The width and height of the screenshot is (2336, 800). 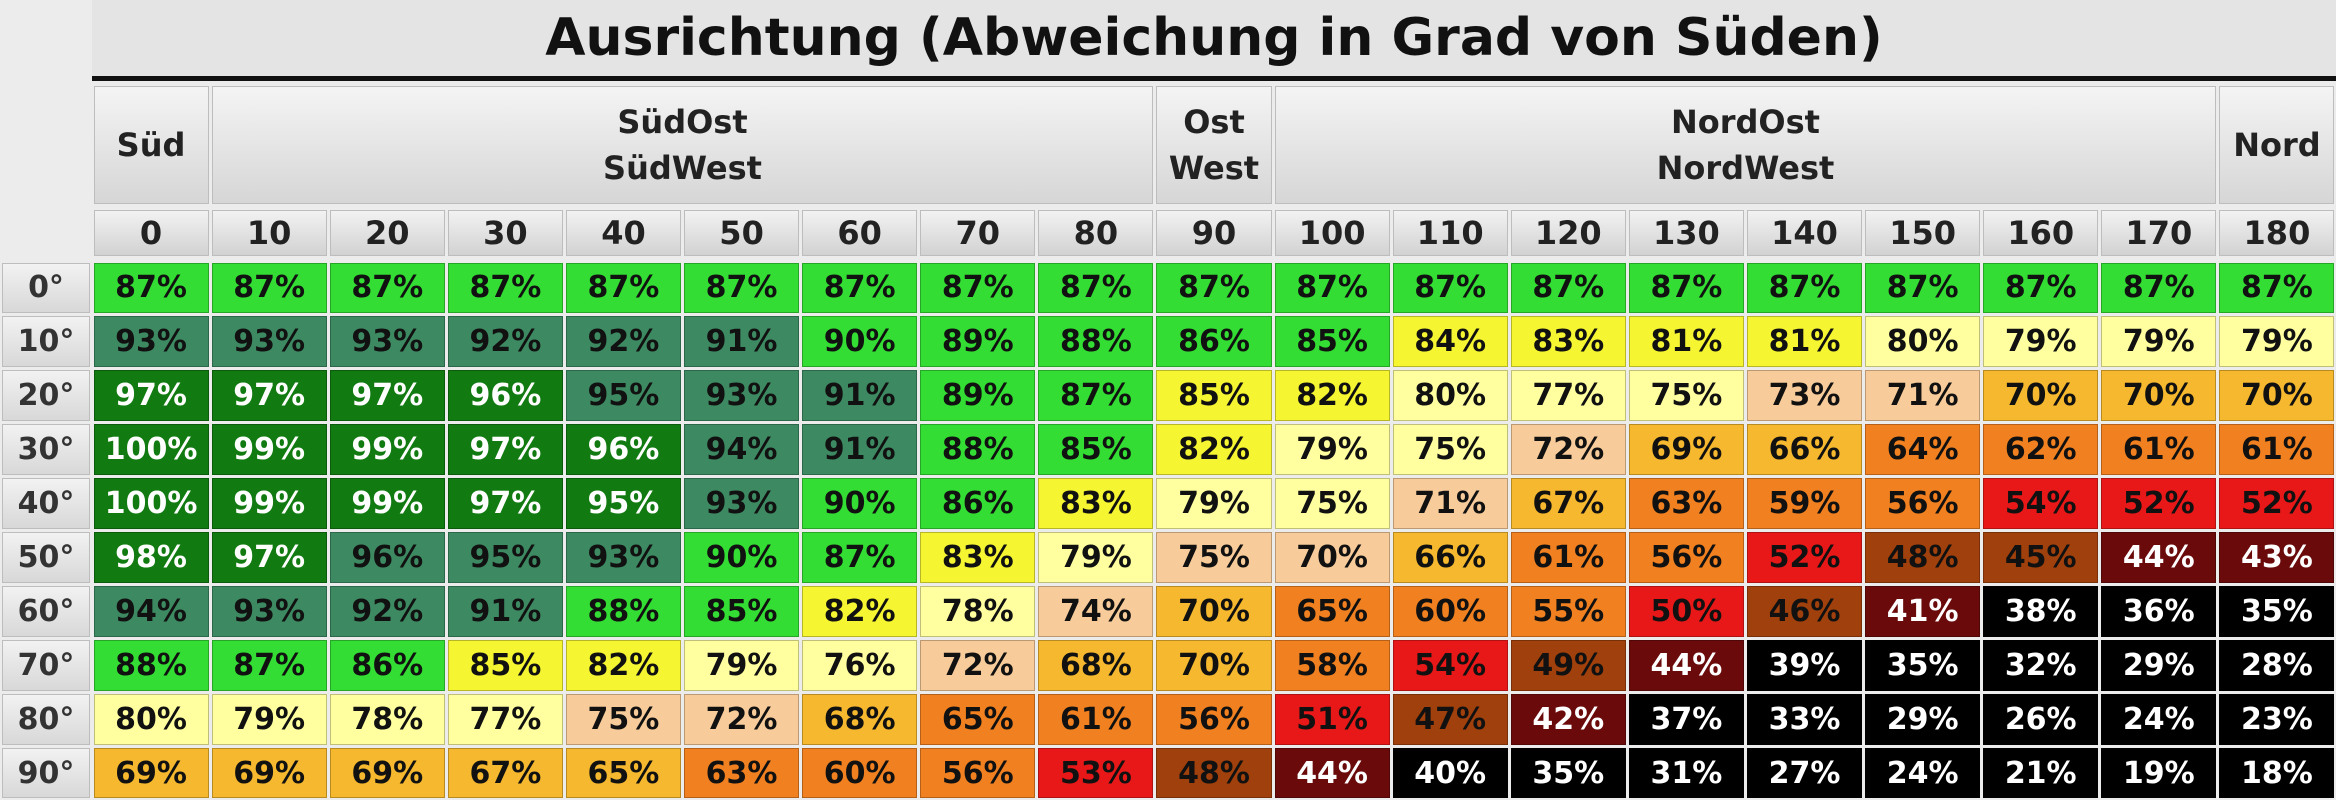 I want to click on yield-cell: 58%, so click(x=1332, y=665).